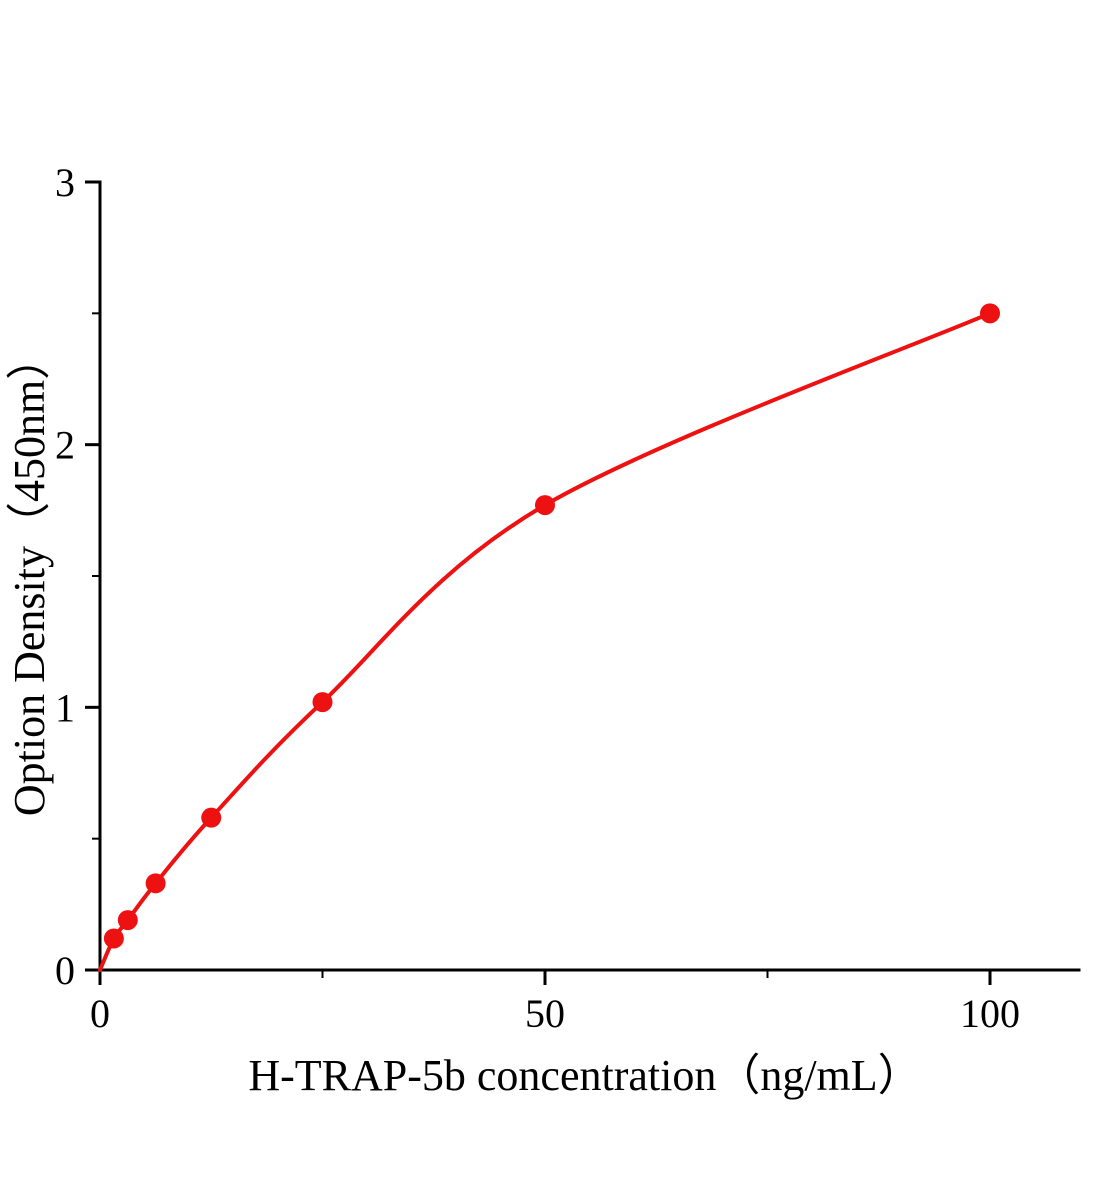 The height and width of the screenshot is (1200, 1104). What do you see at coordinates (100, 1013) in the screenshot?
I see `x-tick-label: 0` at bounding box center [100, 1013].